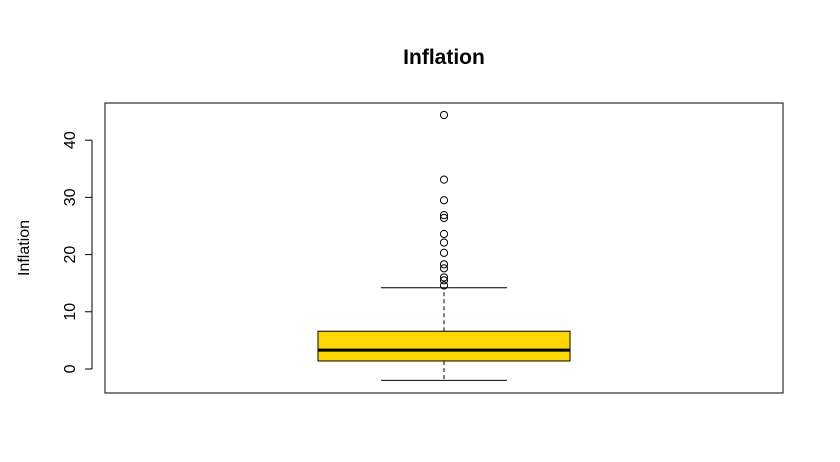 This screenshot has width=840, height=462. Describe the element at coordinates (444, 346) in the screenshot. I see `iqr-box` at that location.